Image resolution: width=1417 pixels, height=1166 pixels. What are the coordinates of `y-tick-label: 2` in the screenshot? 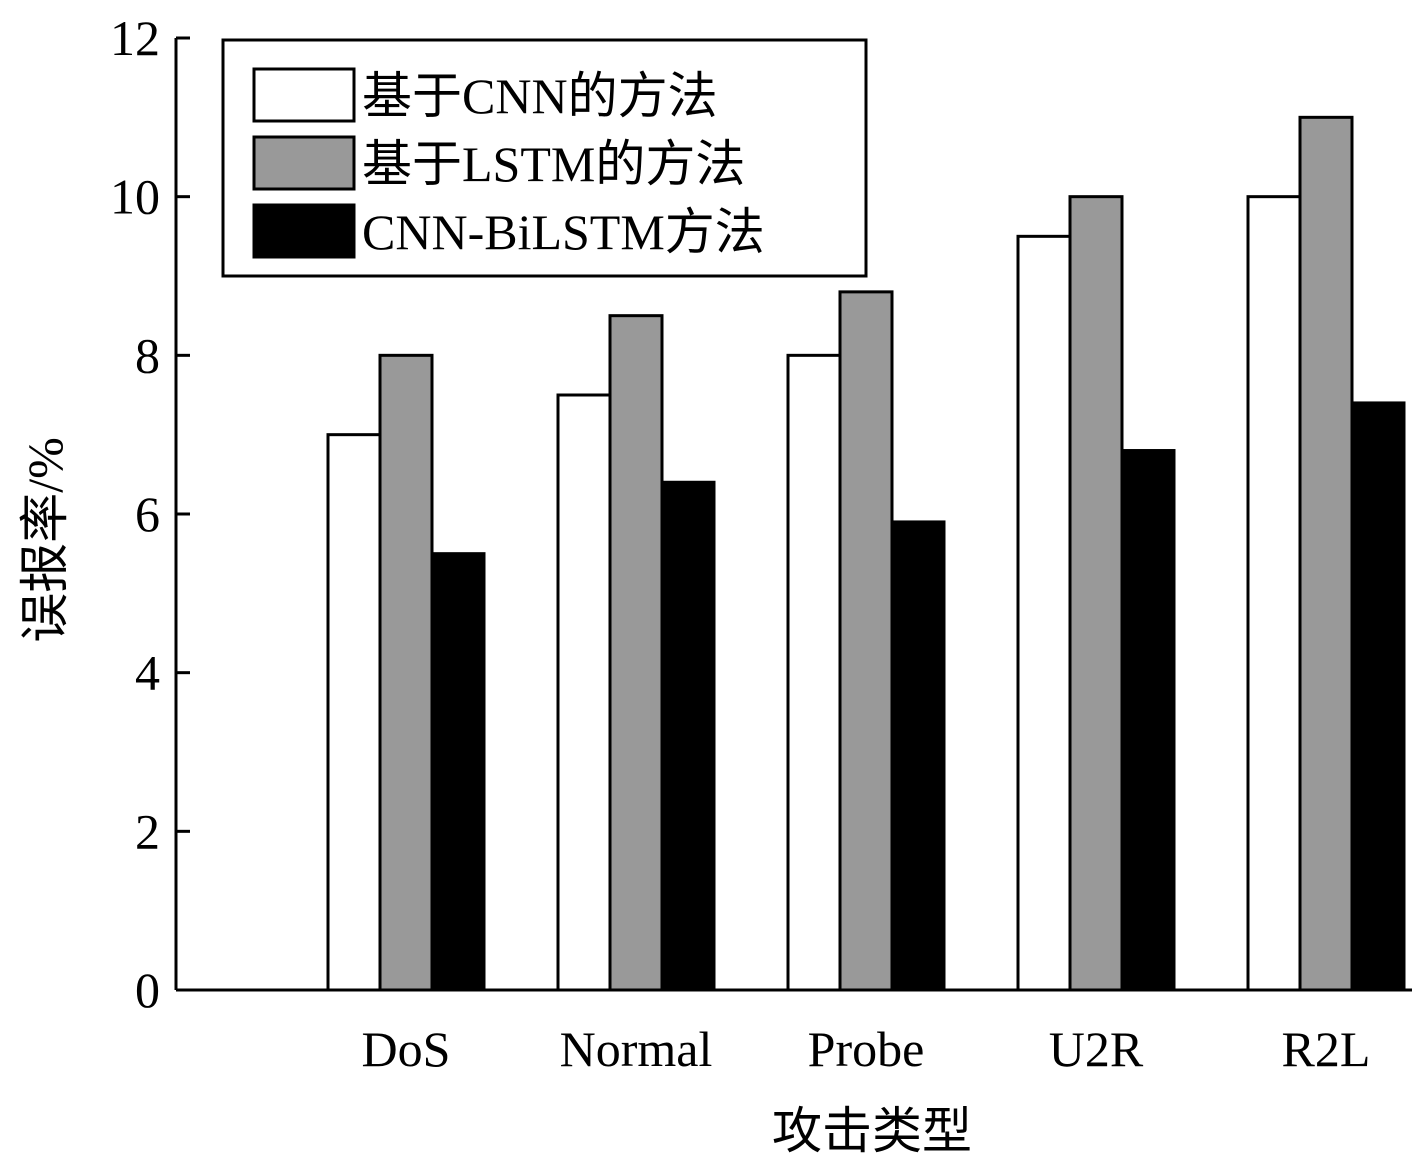 It's located at (147, 831).